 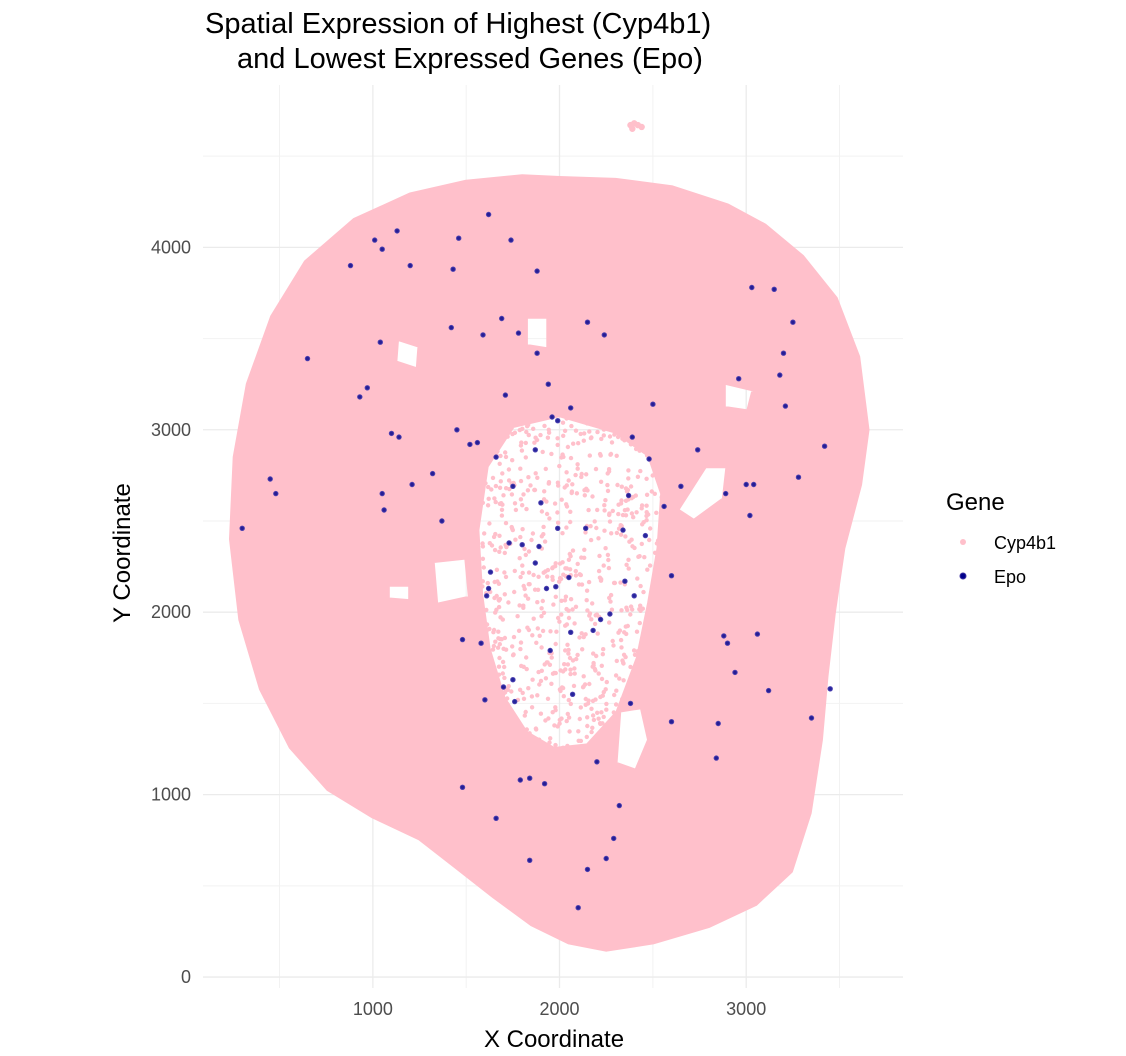 I want to click on y-tick-label: 0, so click(x=186, y=977).